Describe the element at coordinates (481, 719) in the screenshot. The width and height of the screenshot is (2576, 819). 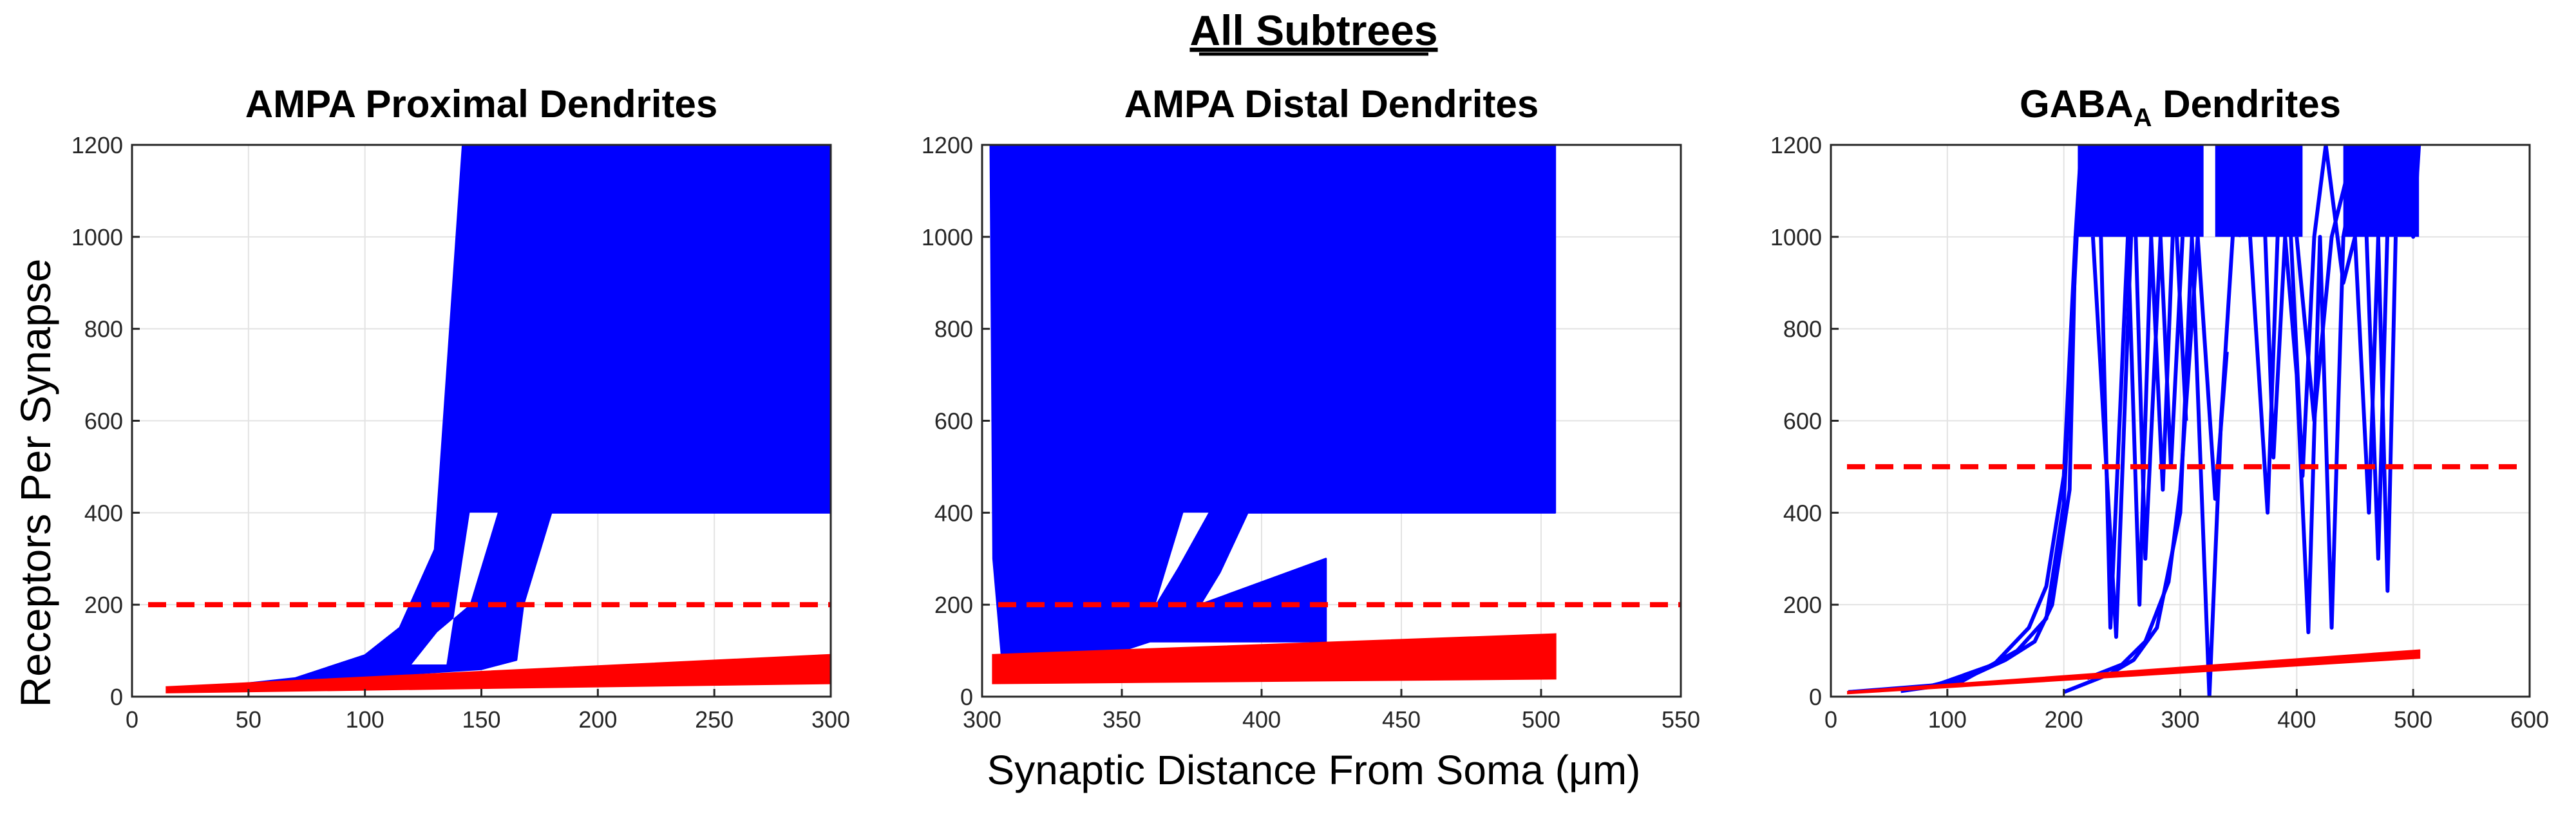
I see `x-tick-label: 150` at that location.